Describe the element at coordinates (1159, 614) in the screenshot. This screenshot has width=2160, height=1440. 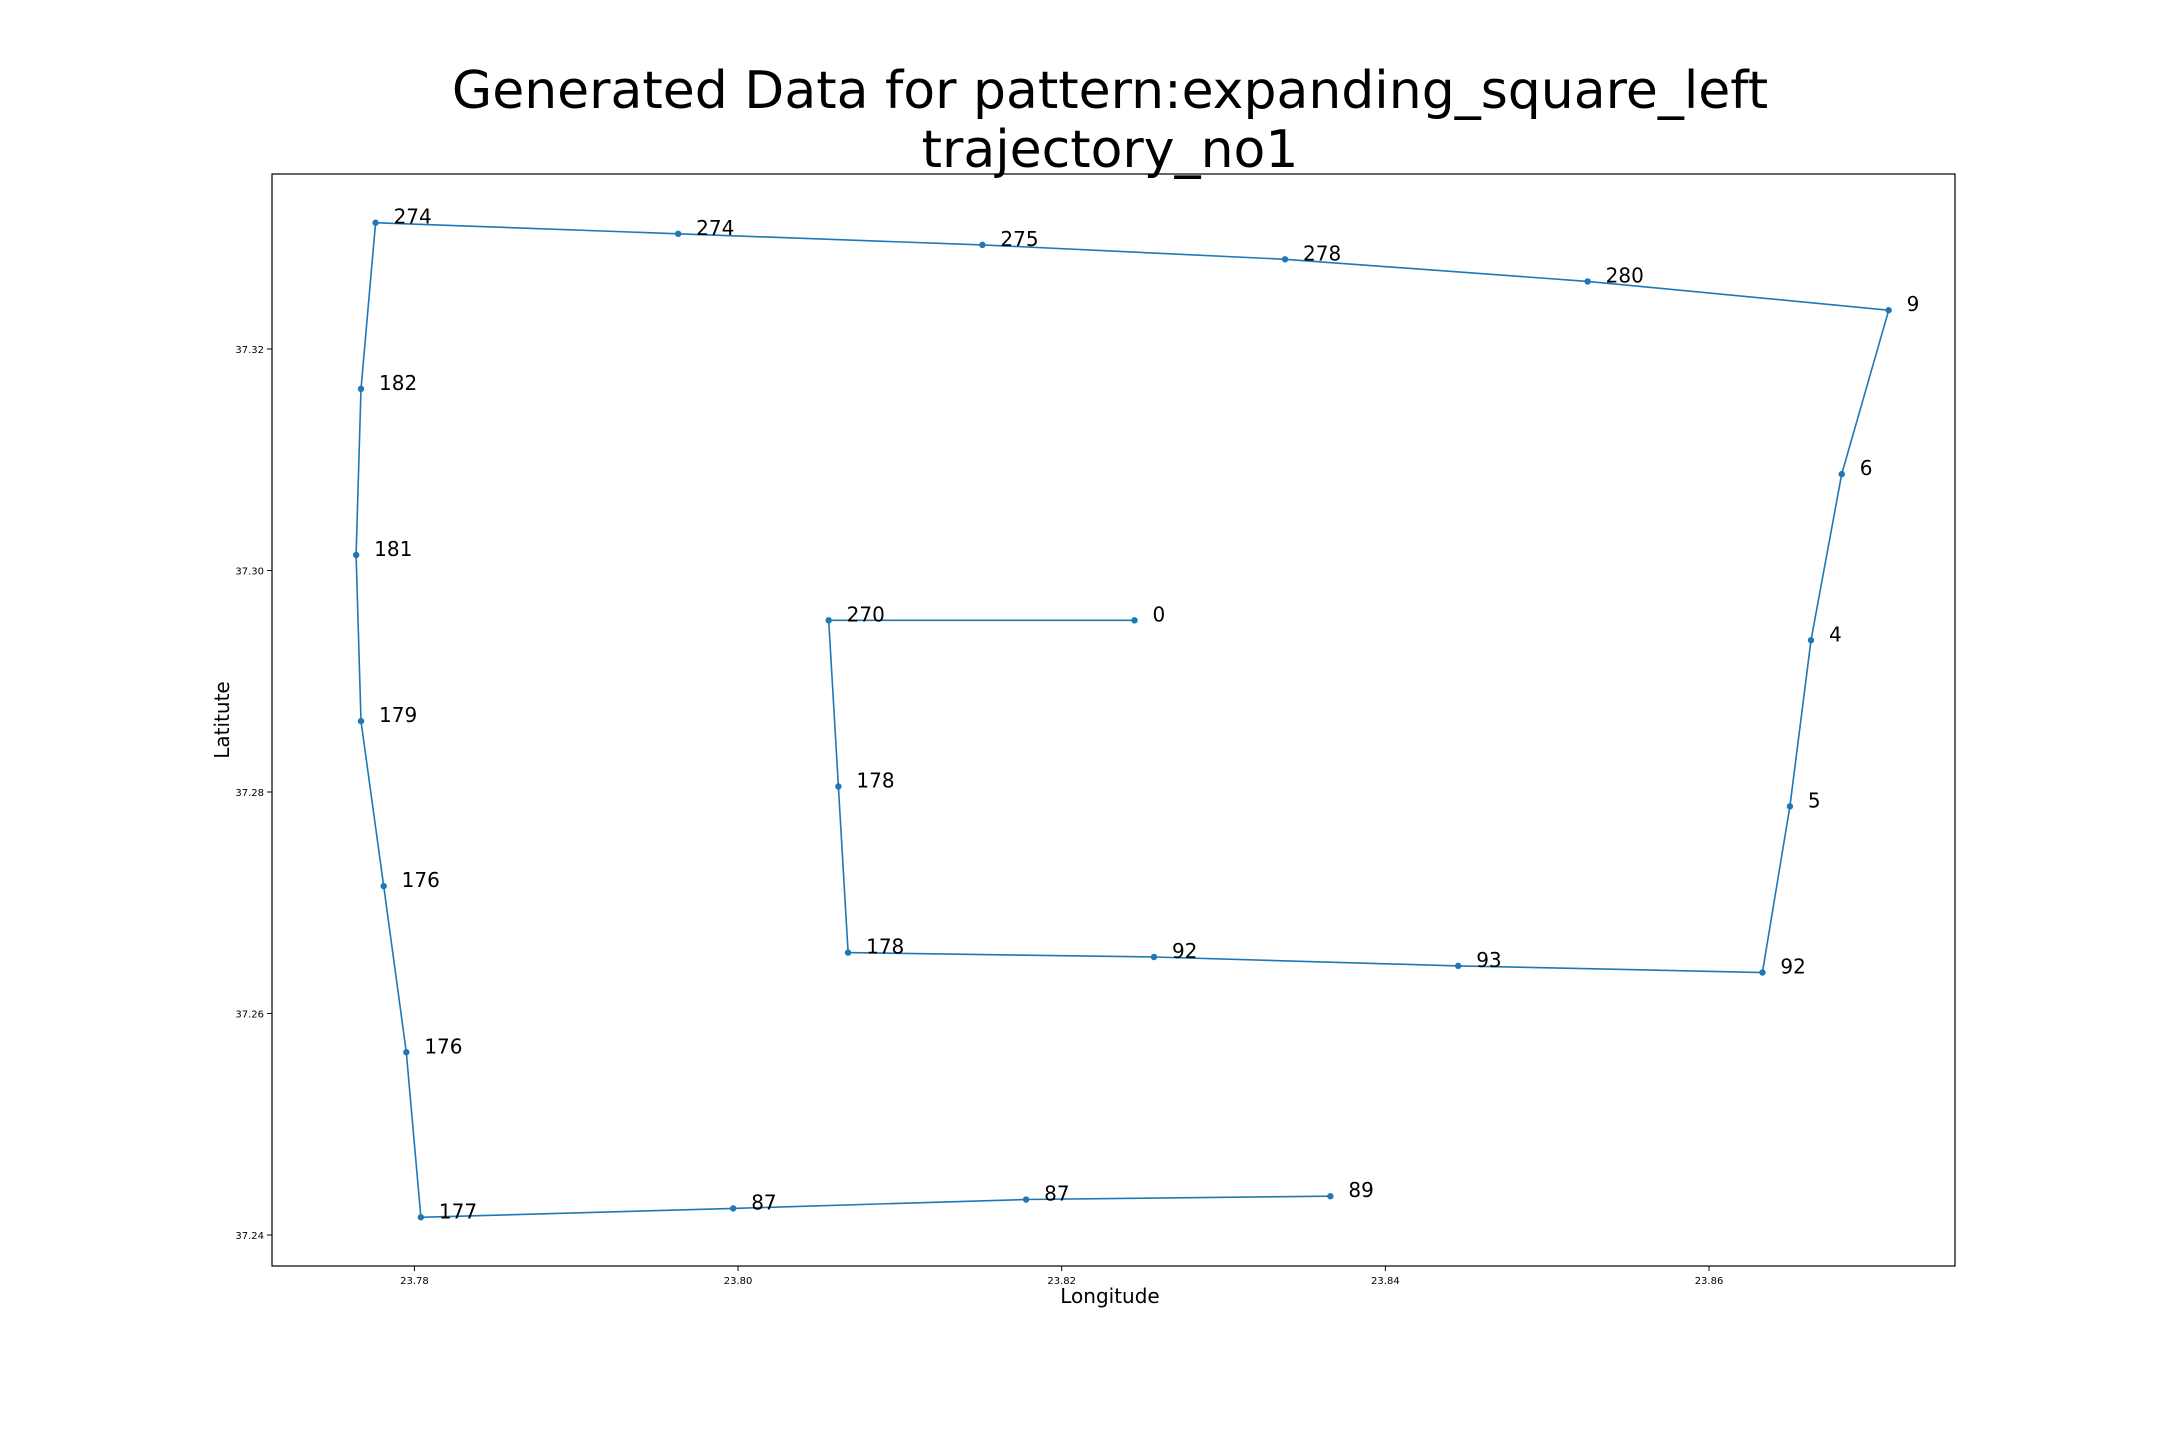
I see `trajectory-point-label: 0` at that location.